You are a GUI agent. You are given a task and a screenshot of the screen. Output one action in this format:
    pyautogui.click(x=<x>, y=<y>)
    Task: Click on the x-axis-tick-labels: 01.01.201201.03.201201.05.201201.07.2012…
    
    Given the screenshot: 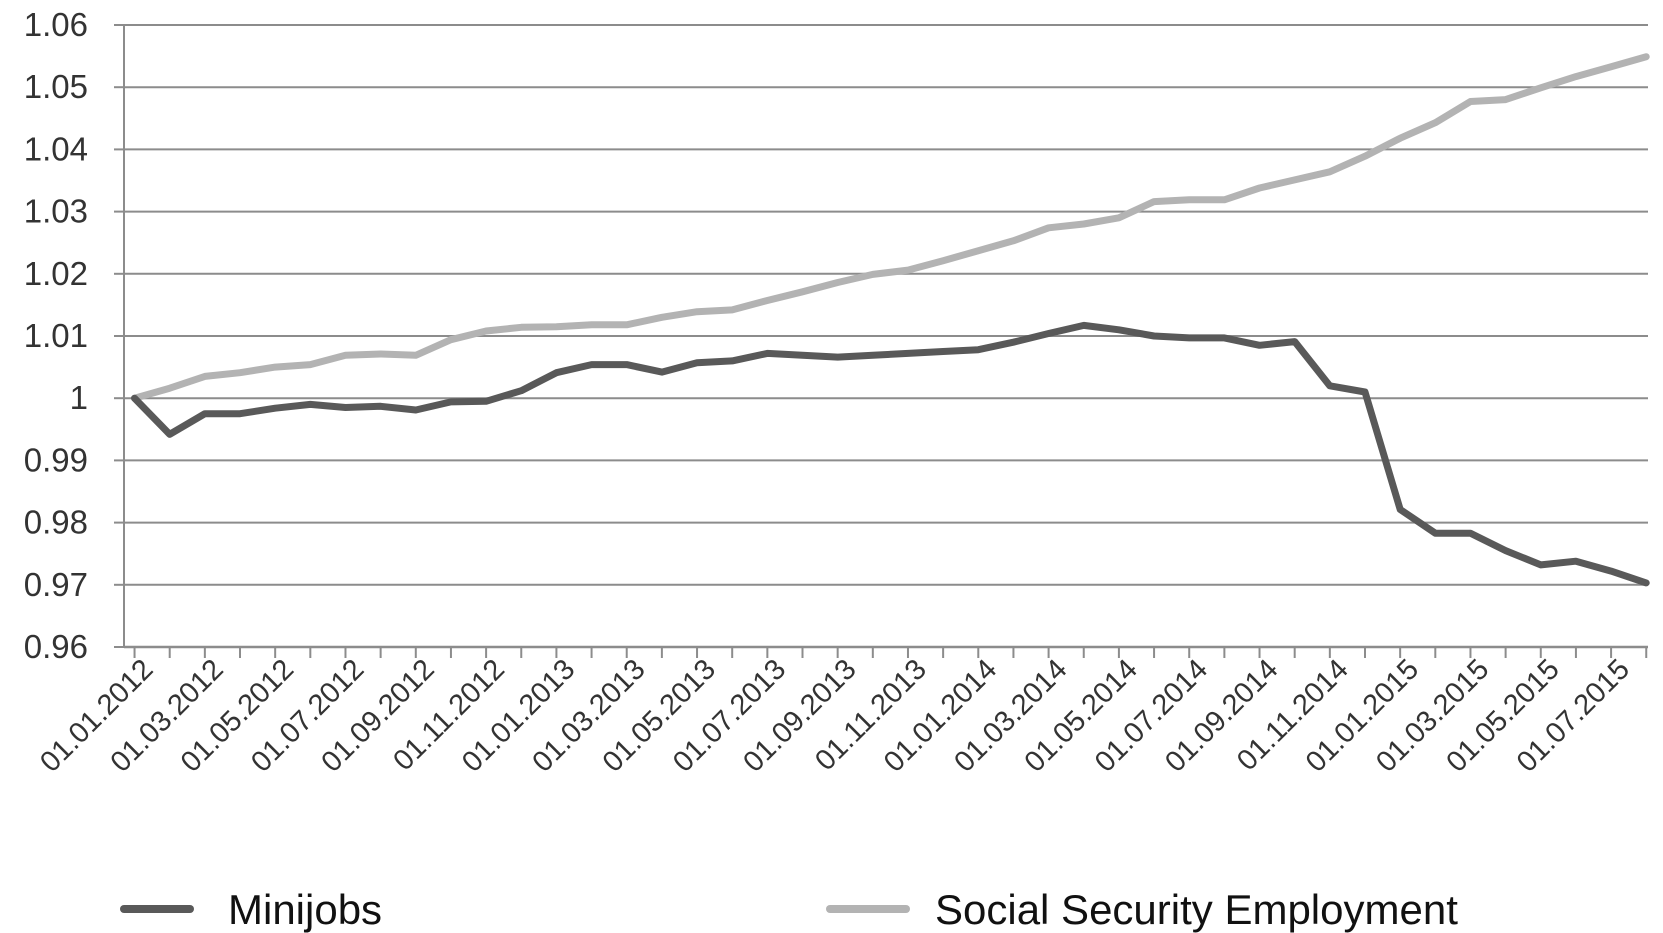 What is the action you would take?
    pyautogui.click(x=835, y=715)
    